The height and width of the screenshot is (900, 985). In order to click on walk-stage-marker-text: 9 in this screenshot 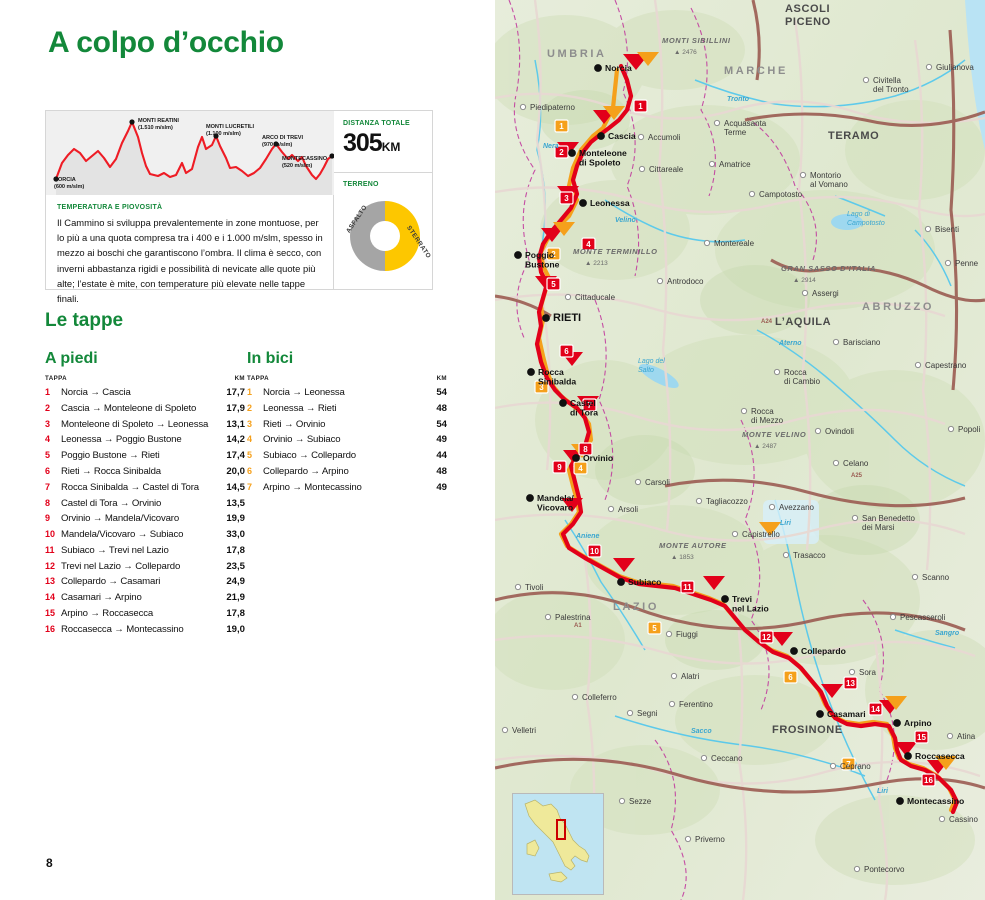, I will do `click(559, 467)`.